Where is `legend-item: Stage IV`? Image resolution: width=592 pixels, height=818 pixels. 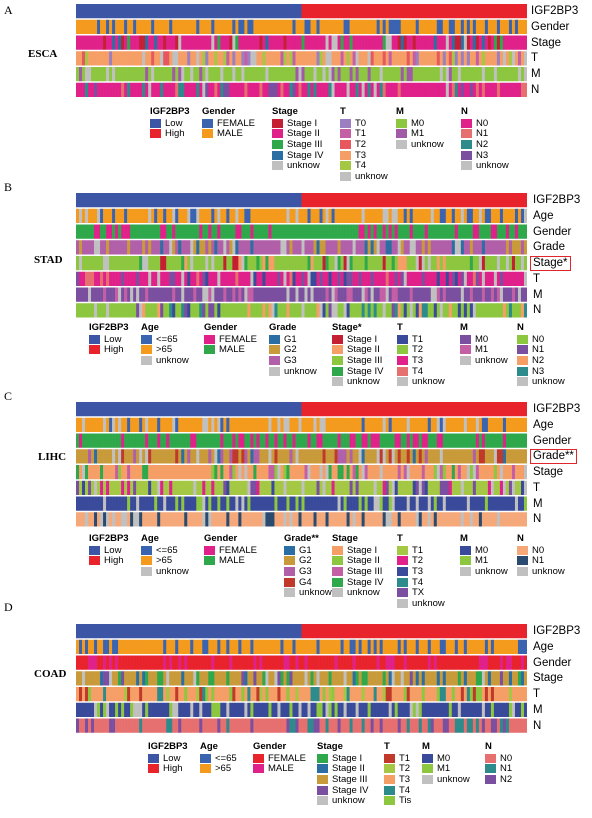
legend-item: Stage IV is located at coordinates (297, 155).